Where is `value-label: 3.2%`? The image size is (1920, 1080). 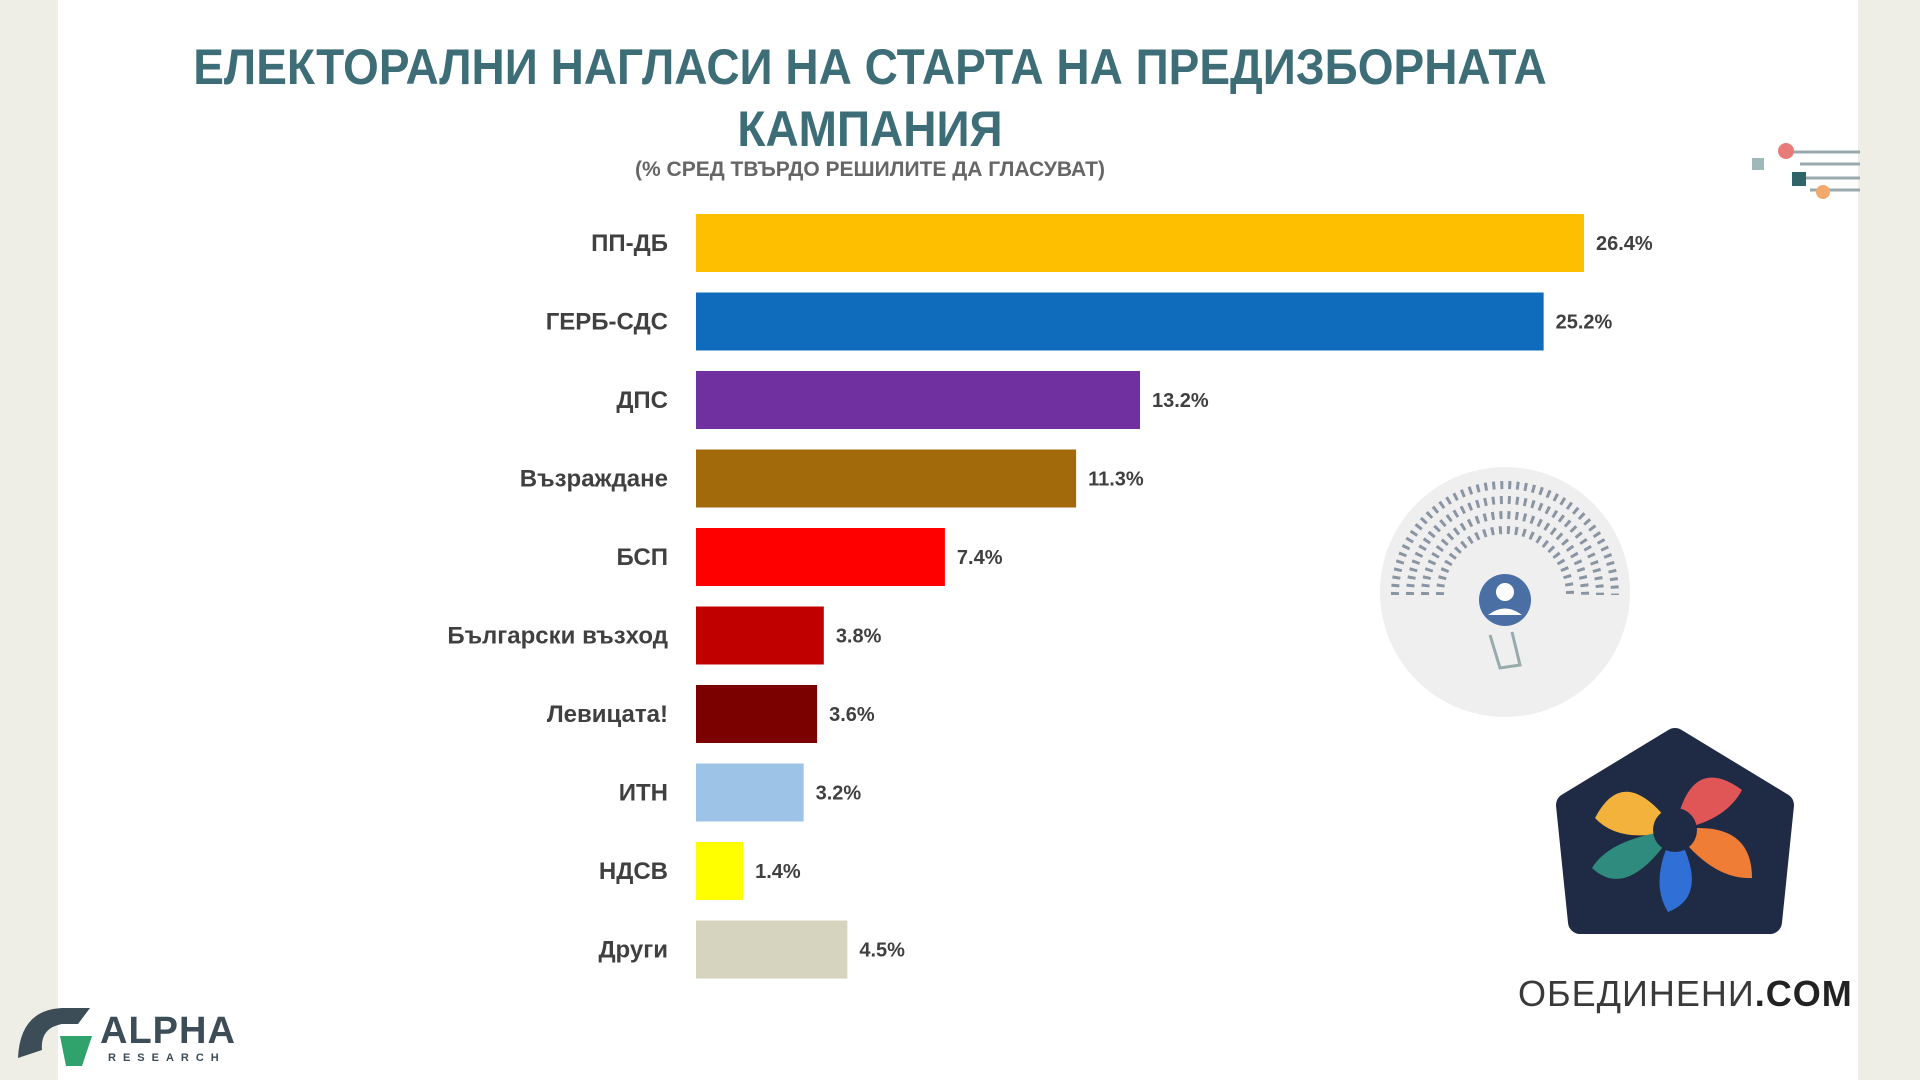
value-label: 3.2% is located at coordinates (839, 794).